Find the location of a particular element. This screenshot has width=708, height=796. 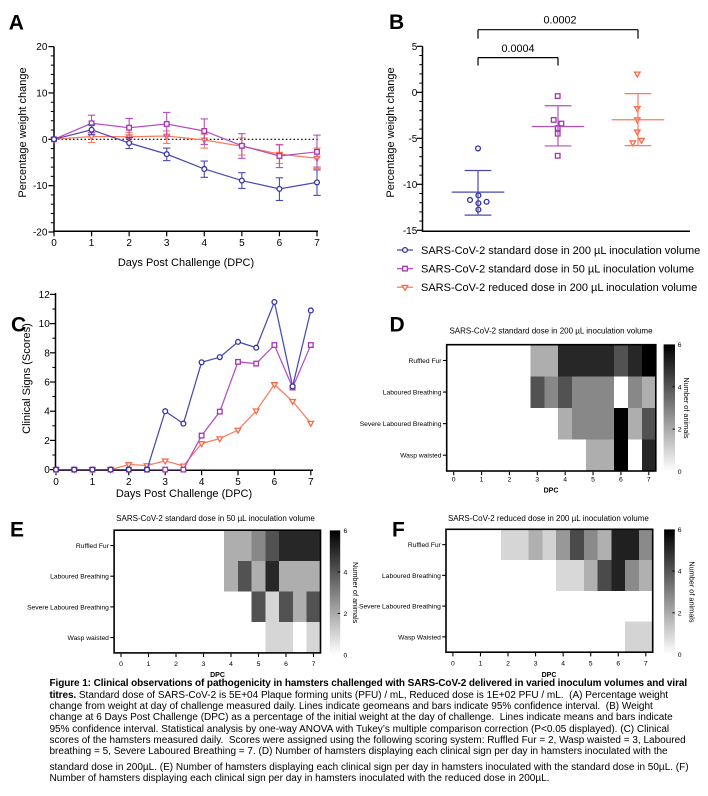

svg-text: E is located at coordinates (17, 530).